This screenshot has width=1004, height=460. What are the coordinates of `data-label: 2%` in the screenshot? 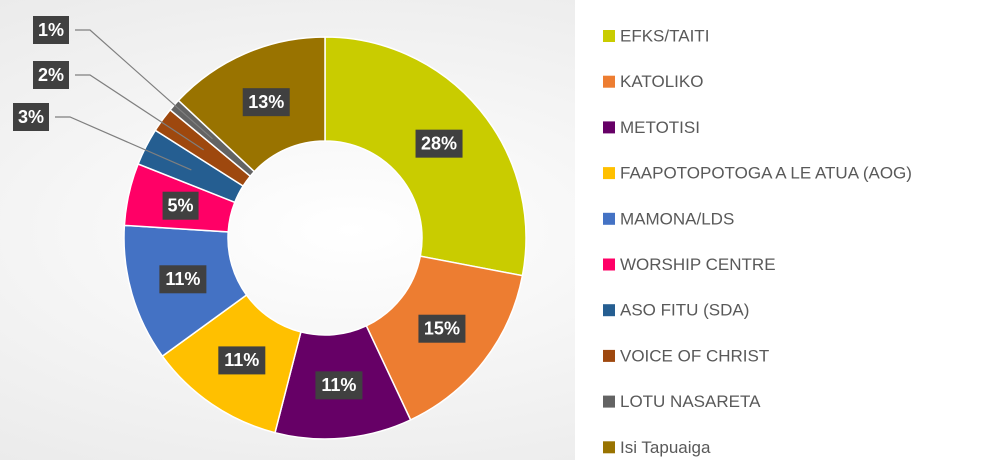 It's located at (51, 75).